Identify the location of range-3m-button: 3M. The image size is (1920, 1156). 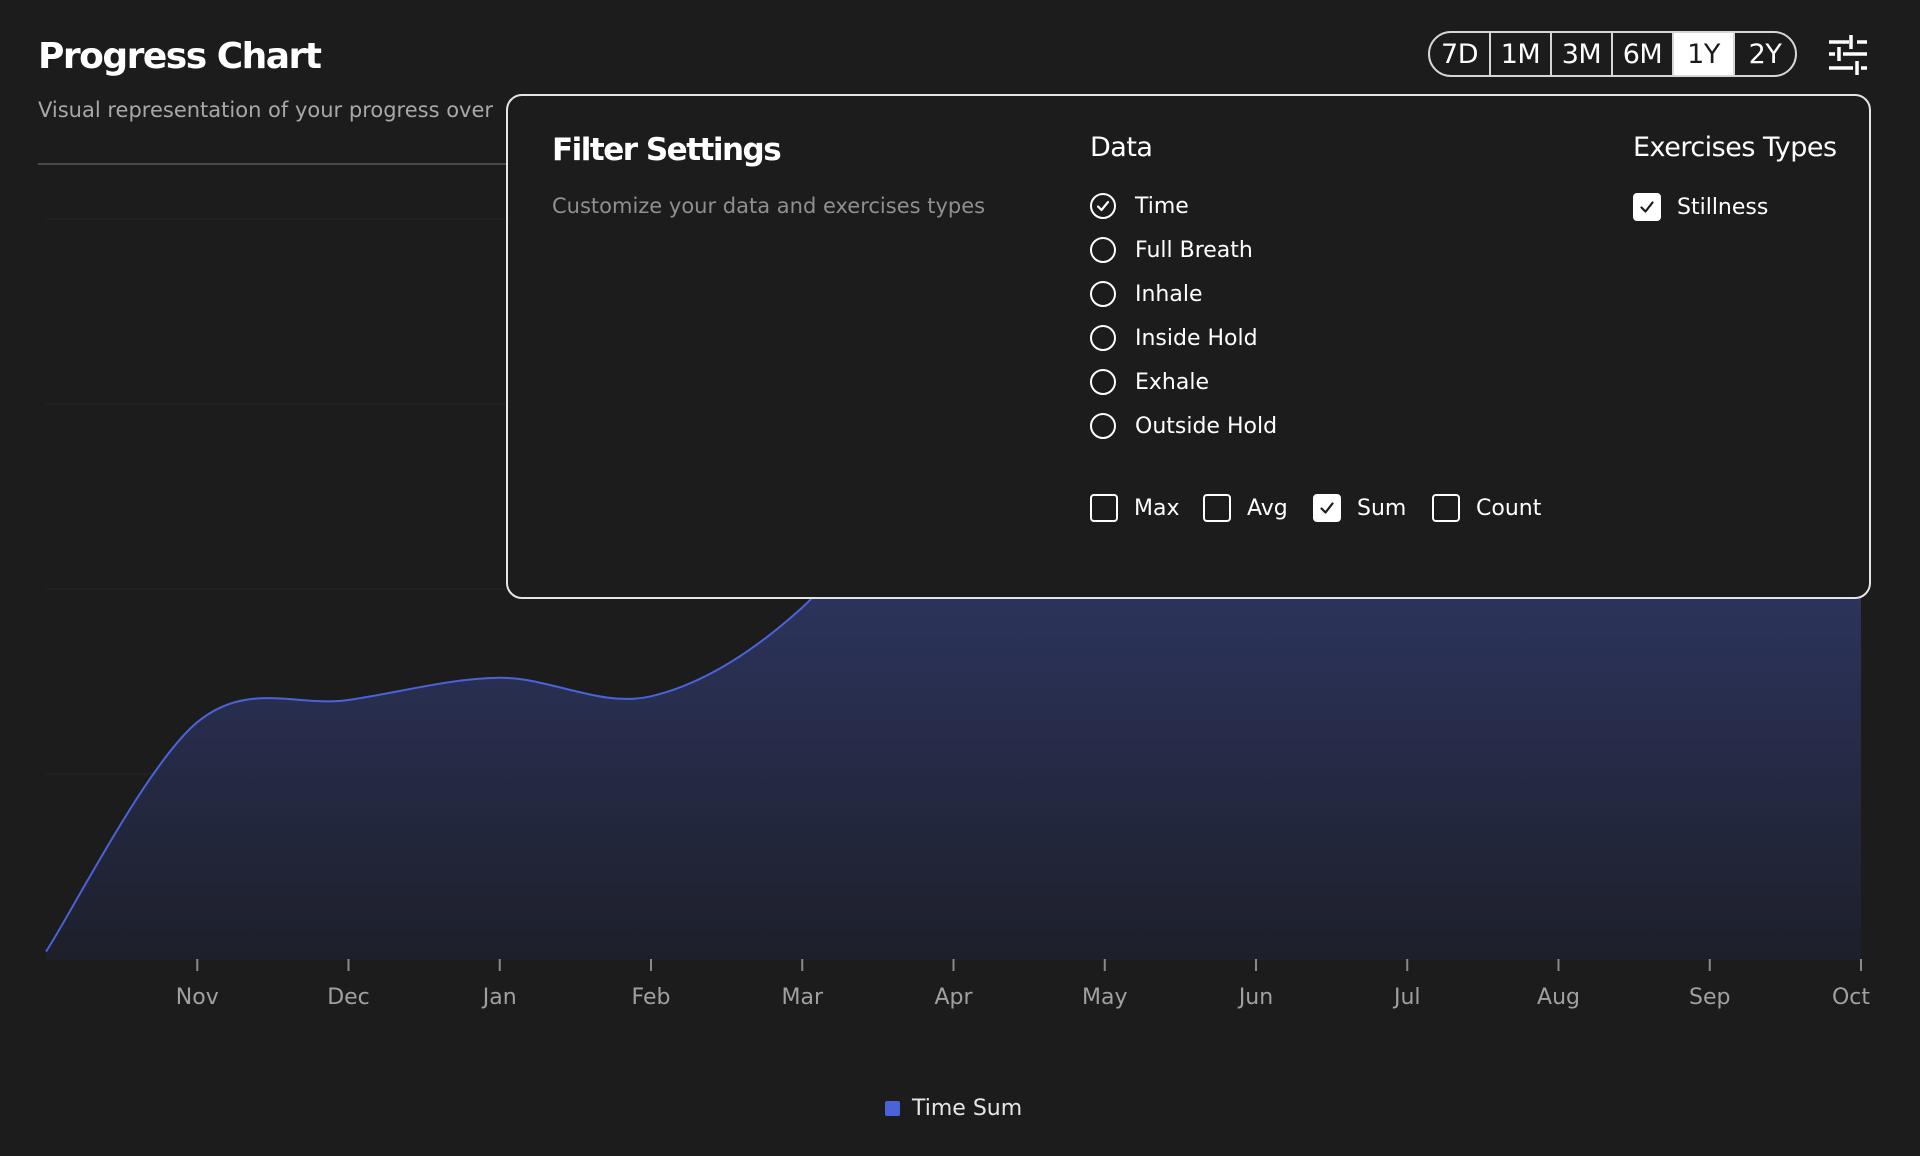
(1582, 54).